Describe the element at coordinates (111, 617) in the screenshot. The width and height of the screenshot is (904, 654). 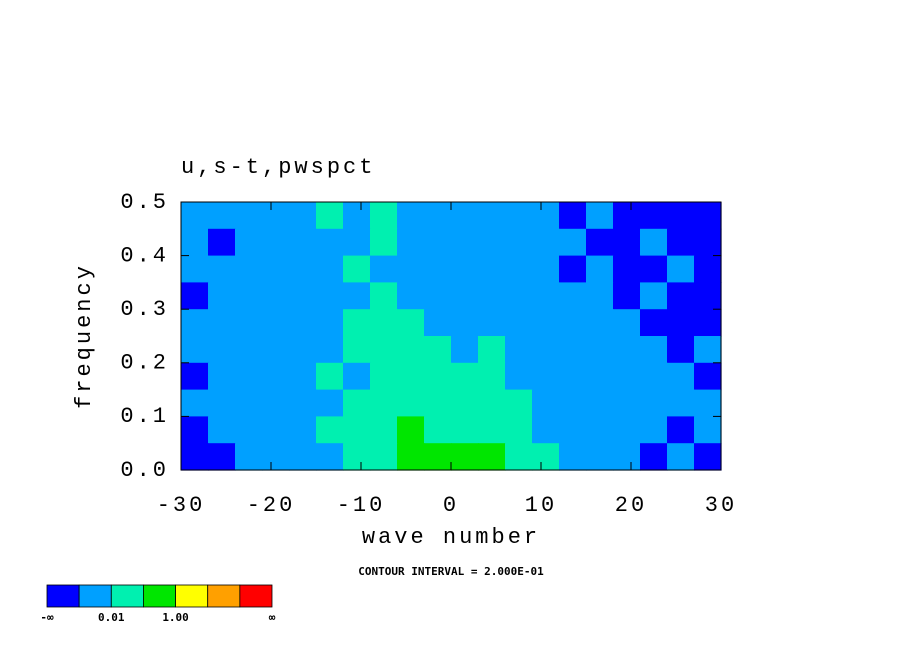
I see `colorbar-label: 0.01` at that location.